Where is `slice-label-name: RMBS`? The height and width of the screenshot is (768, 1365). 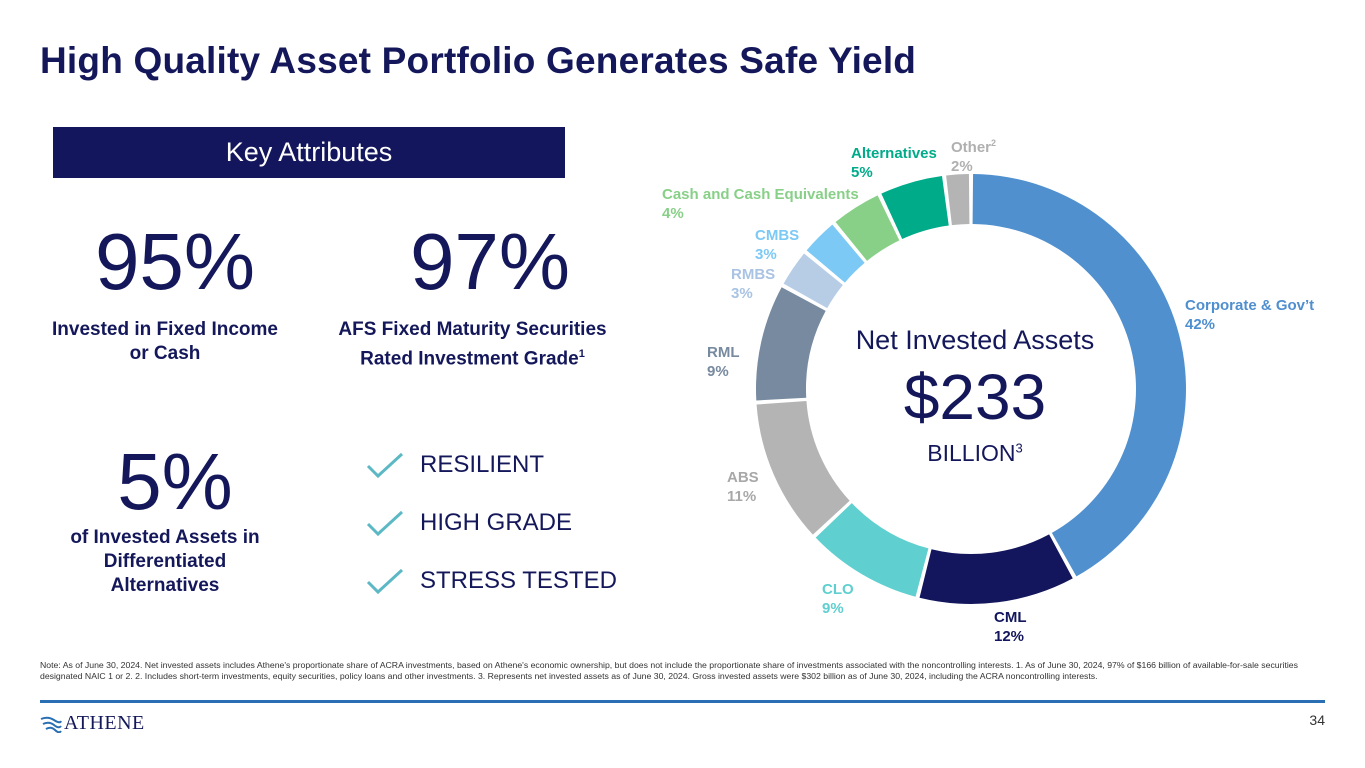
slice-label-name: RMBS is located at coordinates (753, 274).